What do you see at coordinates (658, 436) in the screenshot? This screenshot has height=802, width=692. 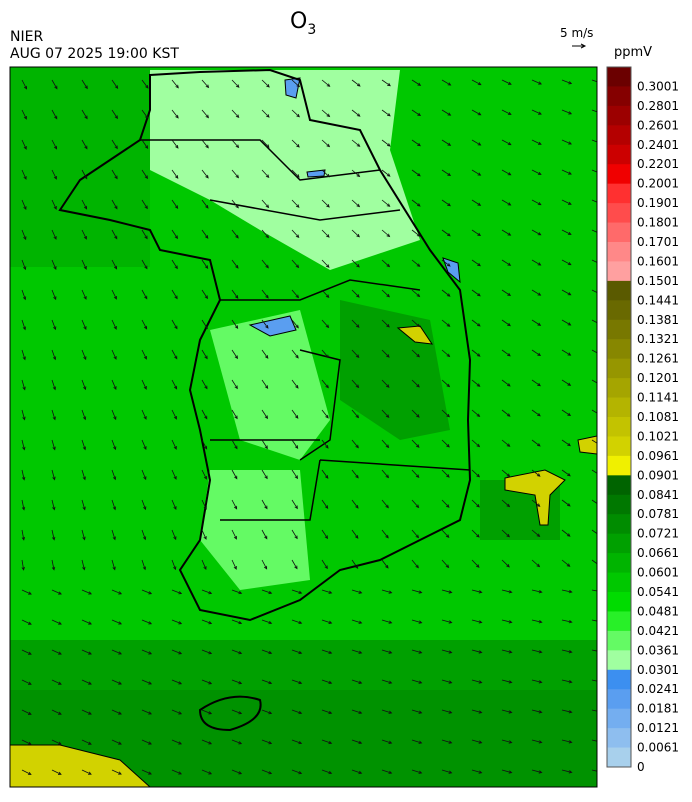 I see `colorbar-label: 0.1021` at bounding box center [658, 436].